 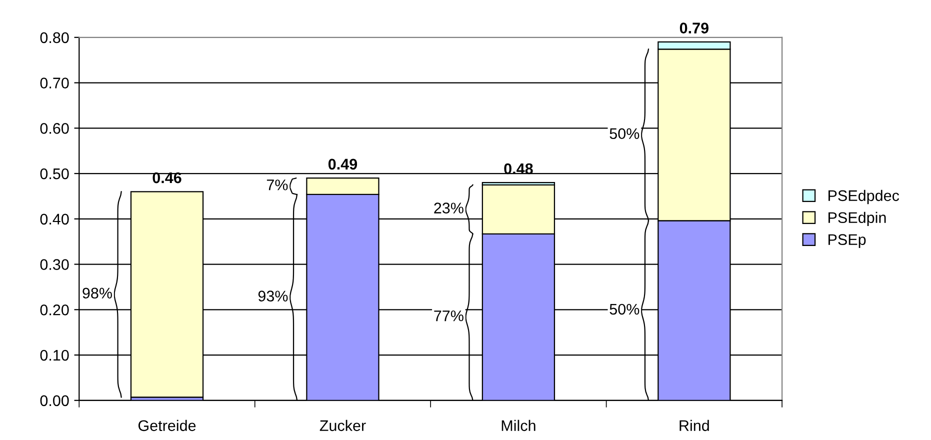 What do you see at coordinates (273, 296) in the screenshot?
I see `annotation: 93%` at bounding box center [273, 296].